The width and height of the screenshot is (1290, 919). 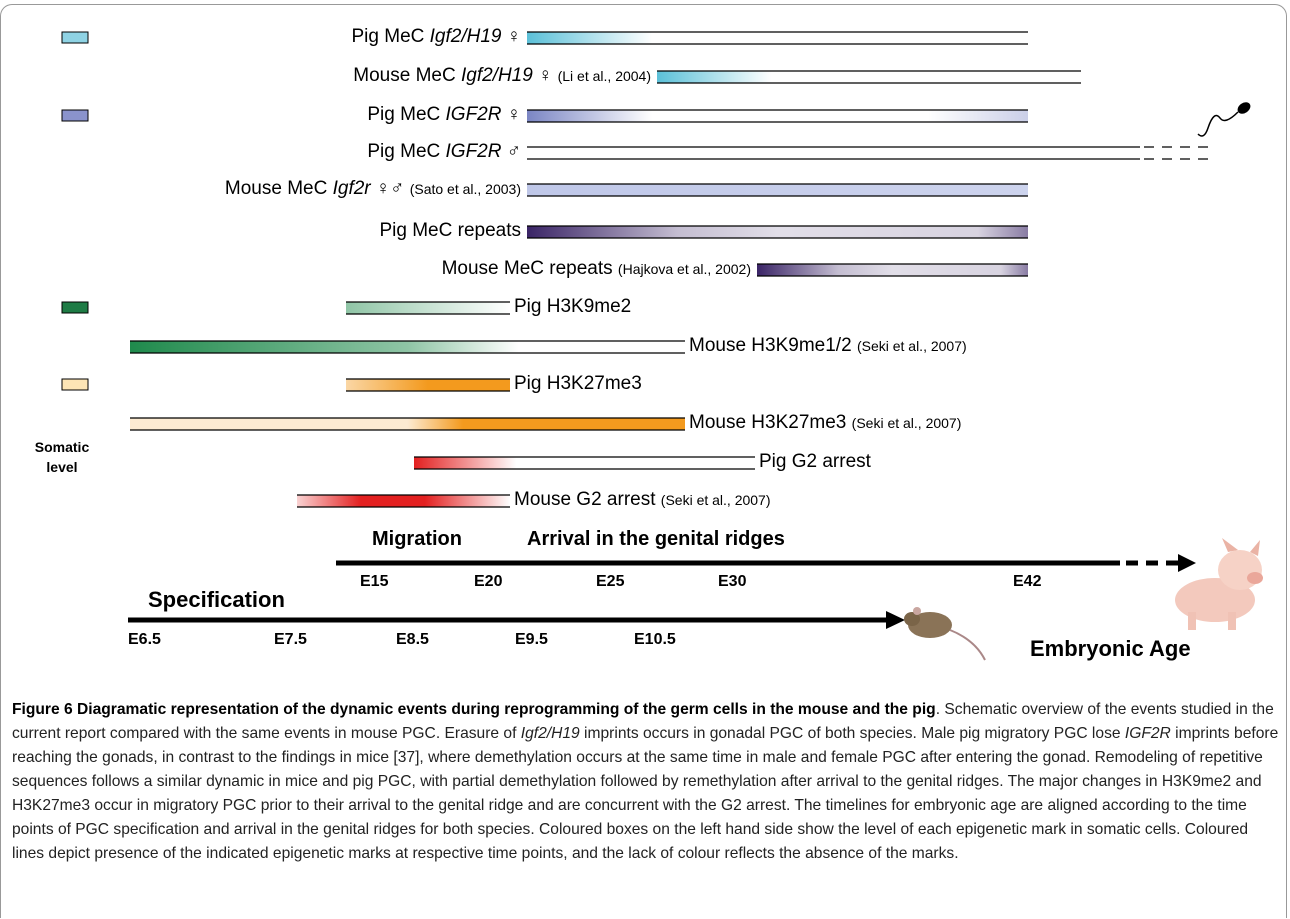 What do you see at coordinates (732, 581) in the screenshot?
I see `tick-label: E30` at bounding box center [732, 581].